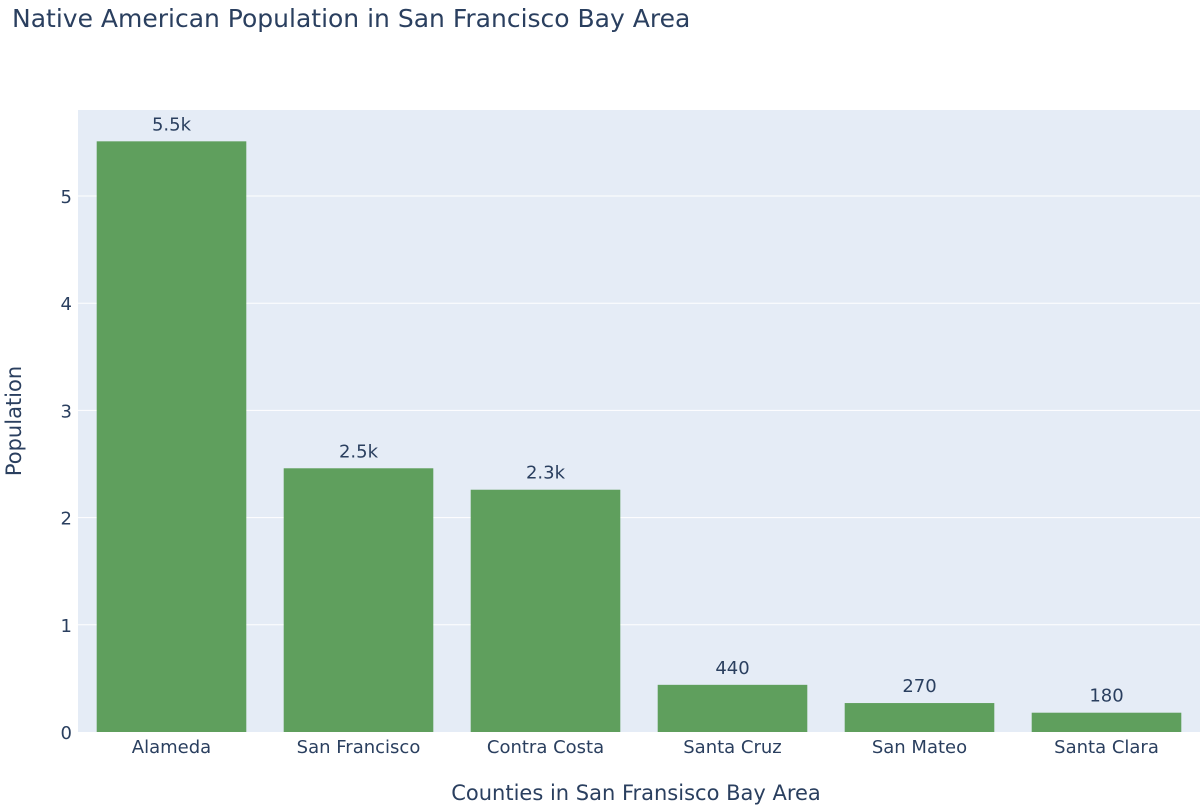 The width and height of the screenshot is (1200, 809). What do you see at coordinates (359, 747) in the screenshot?
I see `x-tick-label: San Francisco` at bounding box center [359, 747].